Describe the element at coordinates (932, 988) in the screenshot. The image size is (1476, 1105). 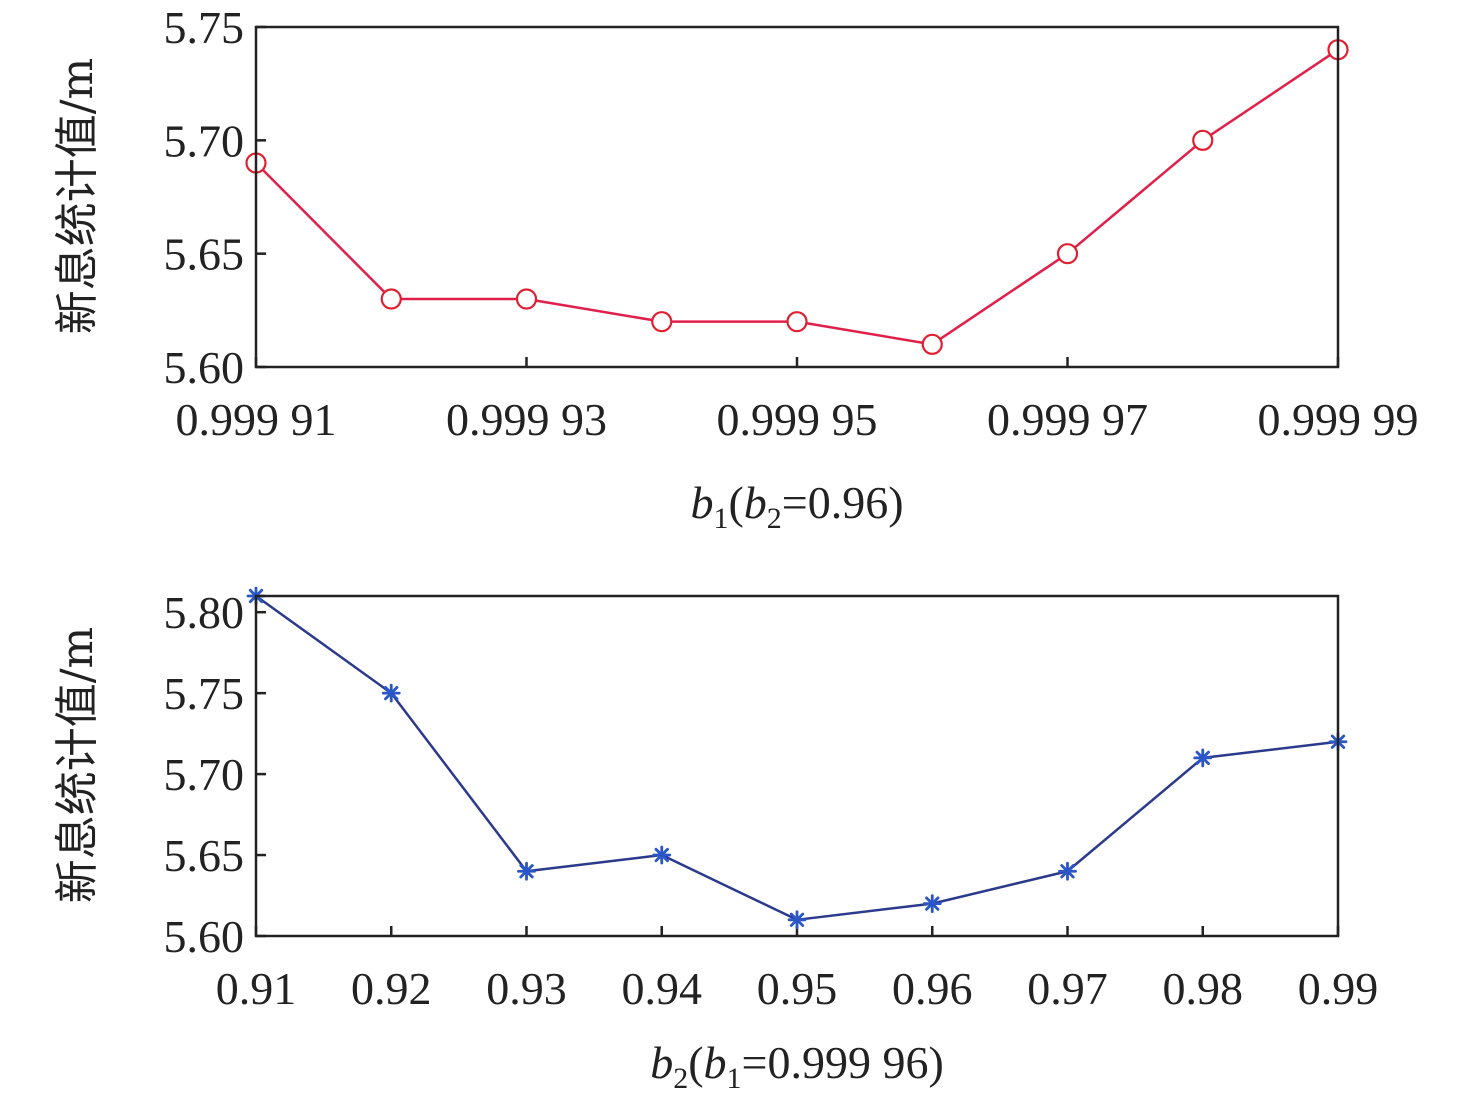
I see `chart-2-x-tick-label: 0.96` at that location.